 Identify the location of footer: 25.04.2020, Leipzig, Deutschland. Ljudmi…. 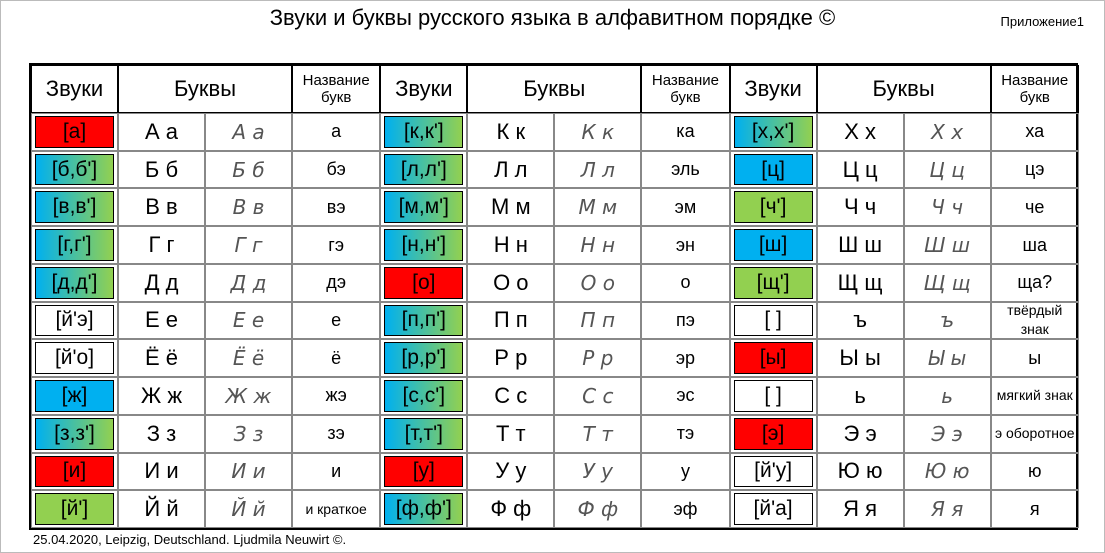
(190, 539).